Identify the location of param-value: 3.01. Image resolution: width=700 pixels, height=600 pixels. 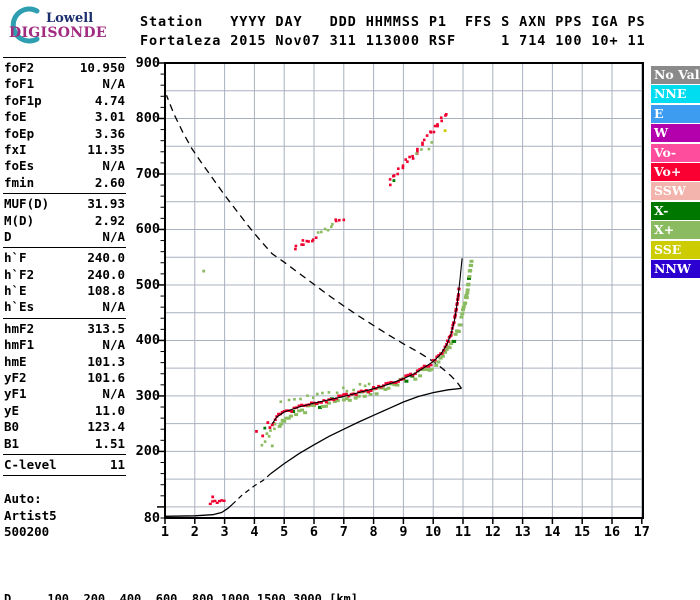
(109, 117).